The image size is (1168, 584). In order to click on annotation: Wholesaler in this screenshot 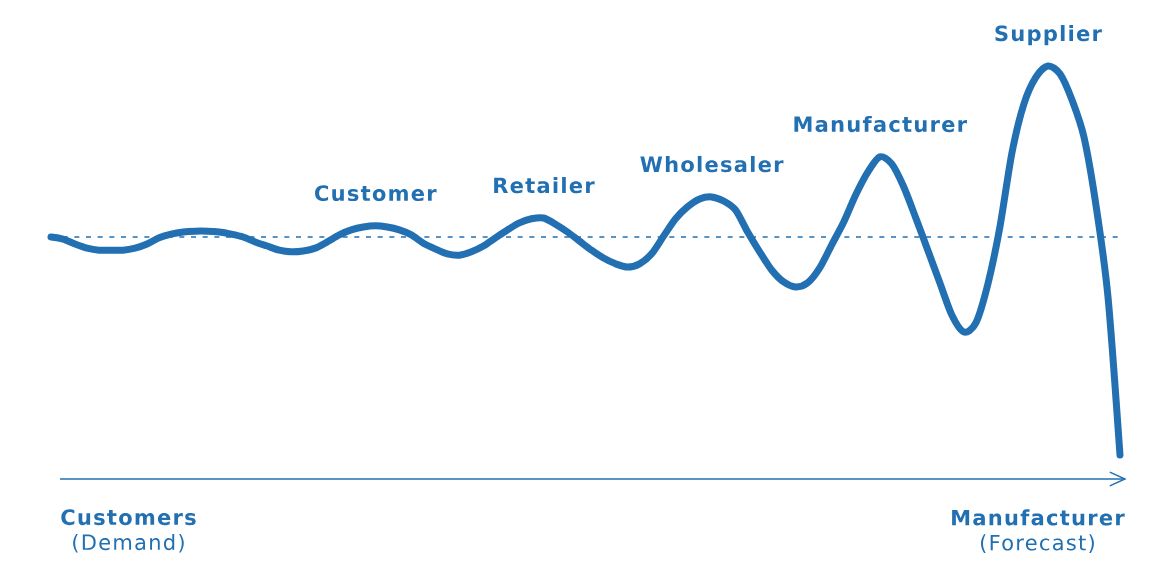, I will do `click(712, 164)`.